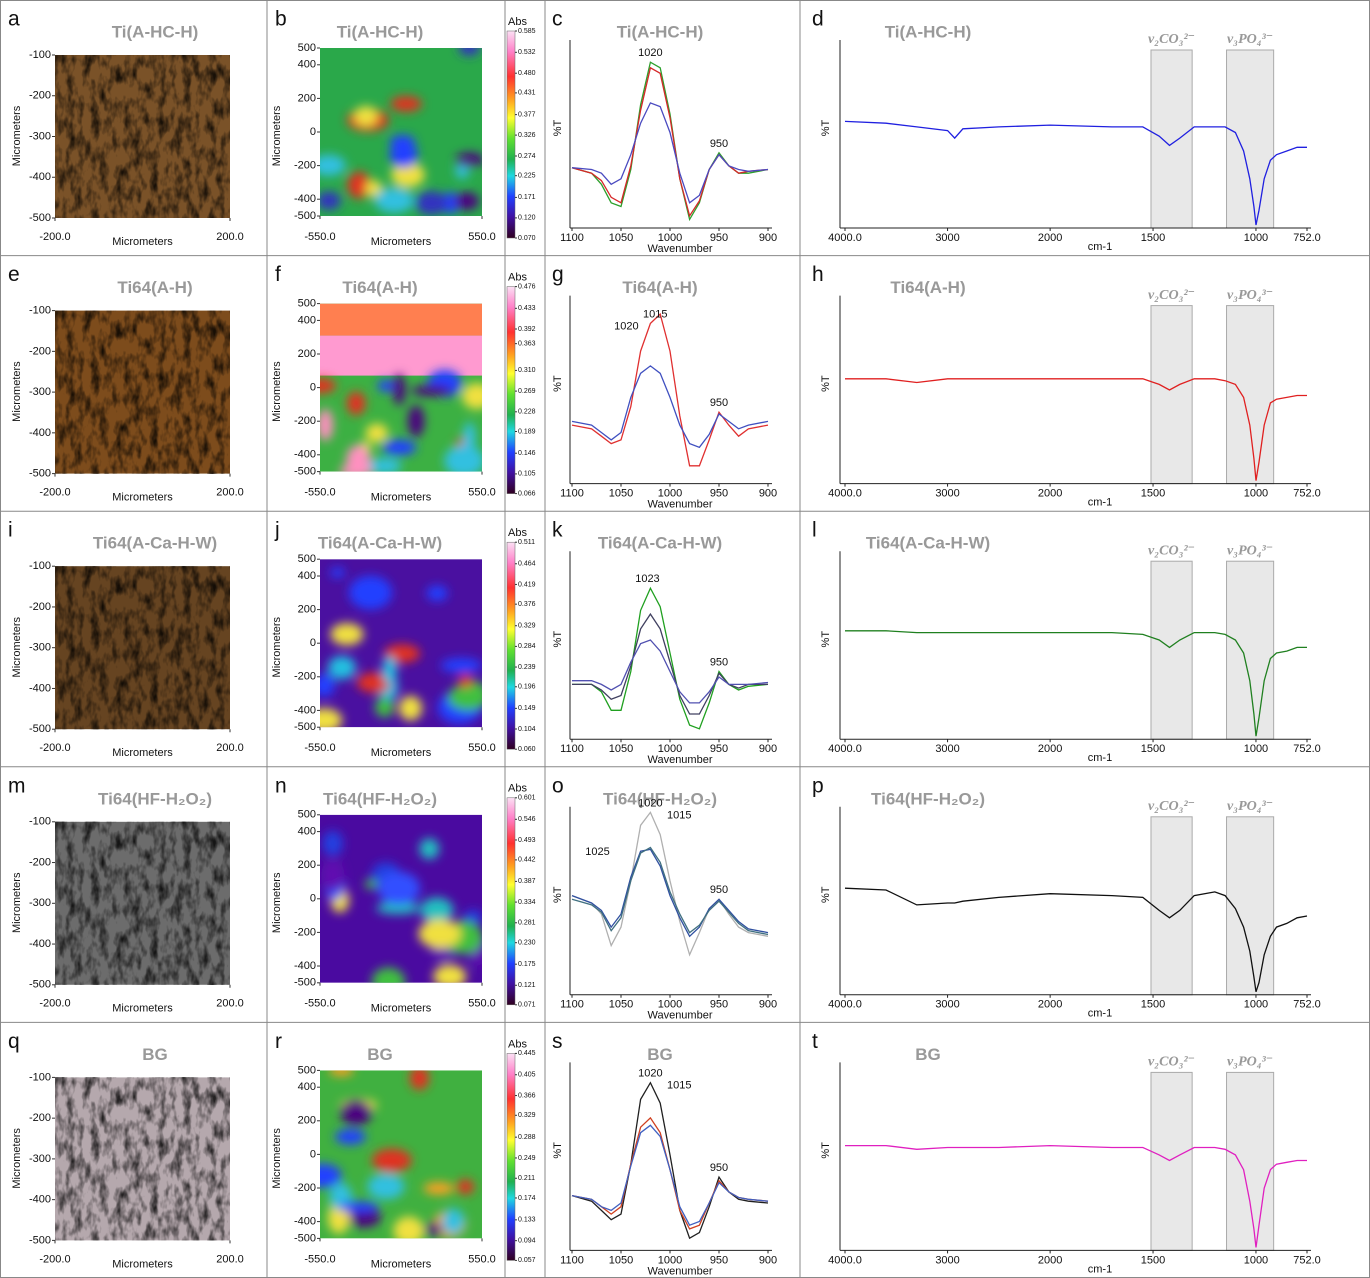 The height and width of the screenshot is (1278, 1370). Describe the element at coordinates (527, 840) in the screenshot. I see `colorbar-tick-label: 0.493` at that location.